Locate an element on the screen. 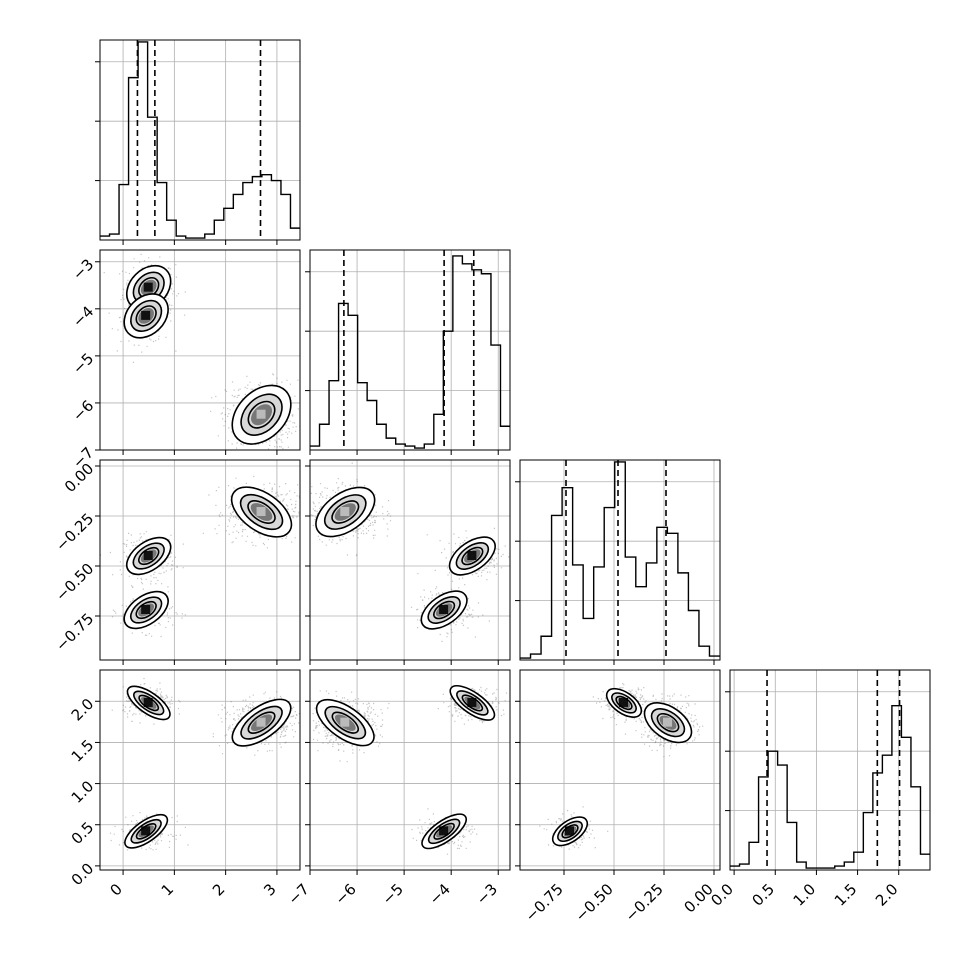 The width and height of the screenshot is (970, 974). xtick-label: −5 is located at coordinates (393, 894).